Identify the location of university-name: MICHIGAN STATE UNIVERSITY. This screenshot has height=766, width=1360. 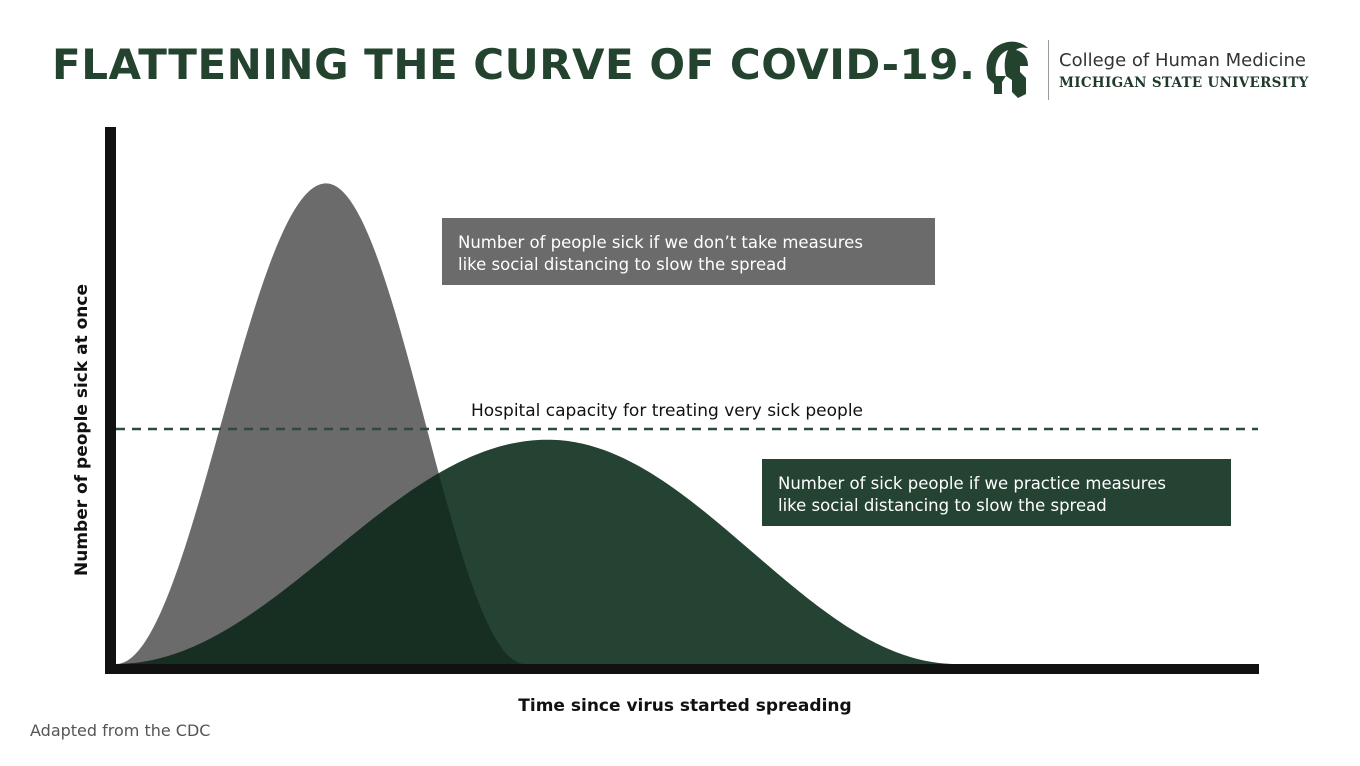
(1184, 83).